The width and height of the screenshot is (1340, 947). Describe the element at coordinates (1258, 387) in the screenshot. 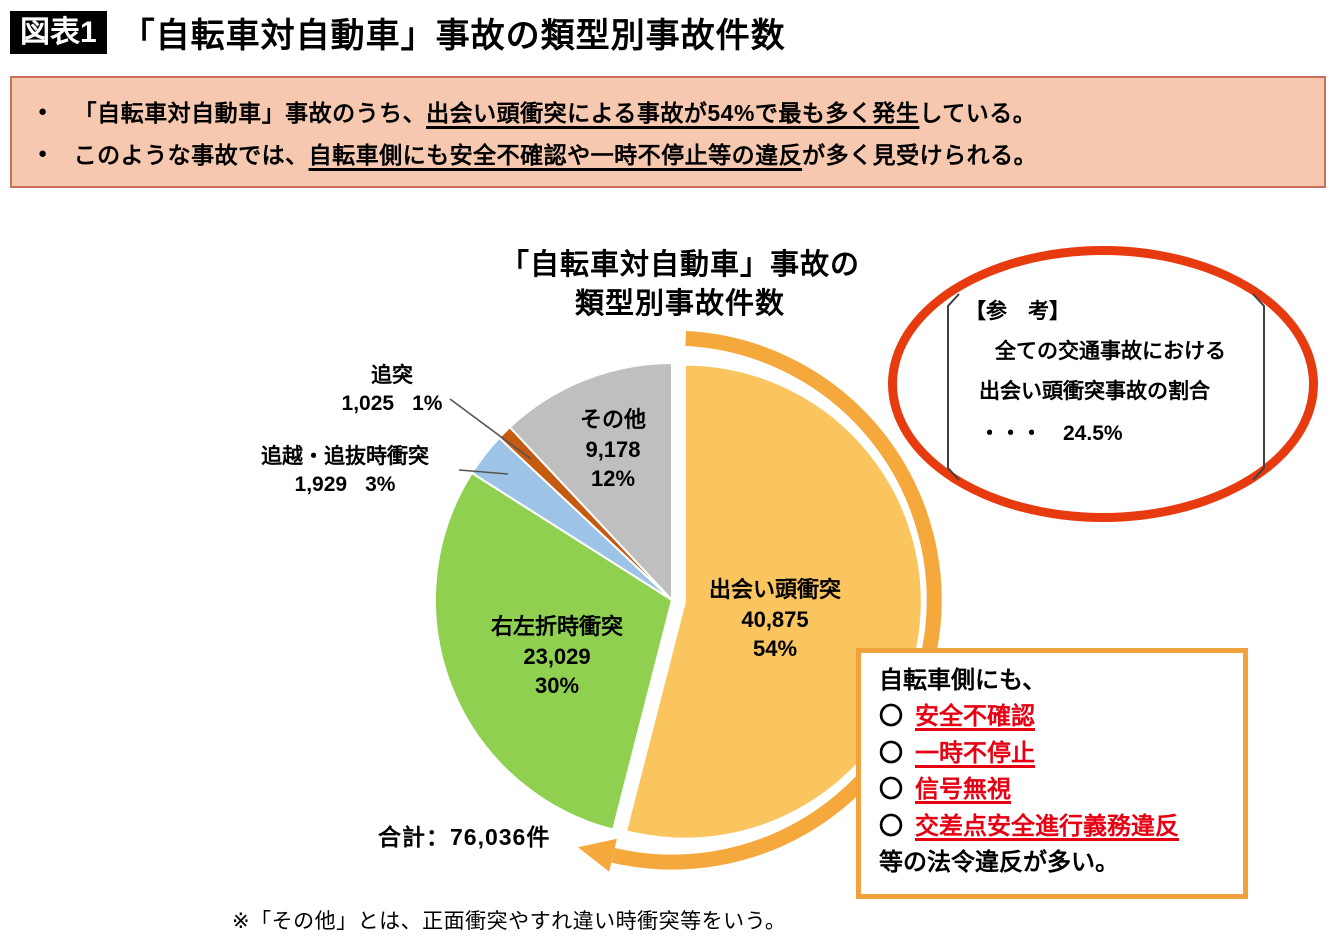

I see `bracket-right` at that location.